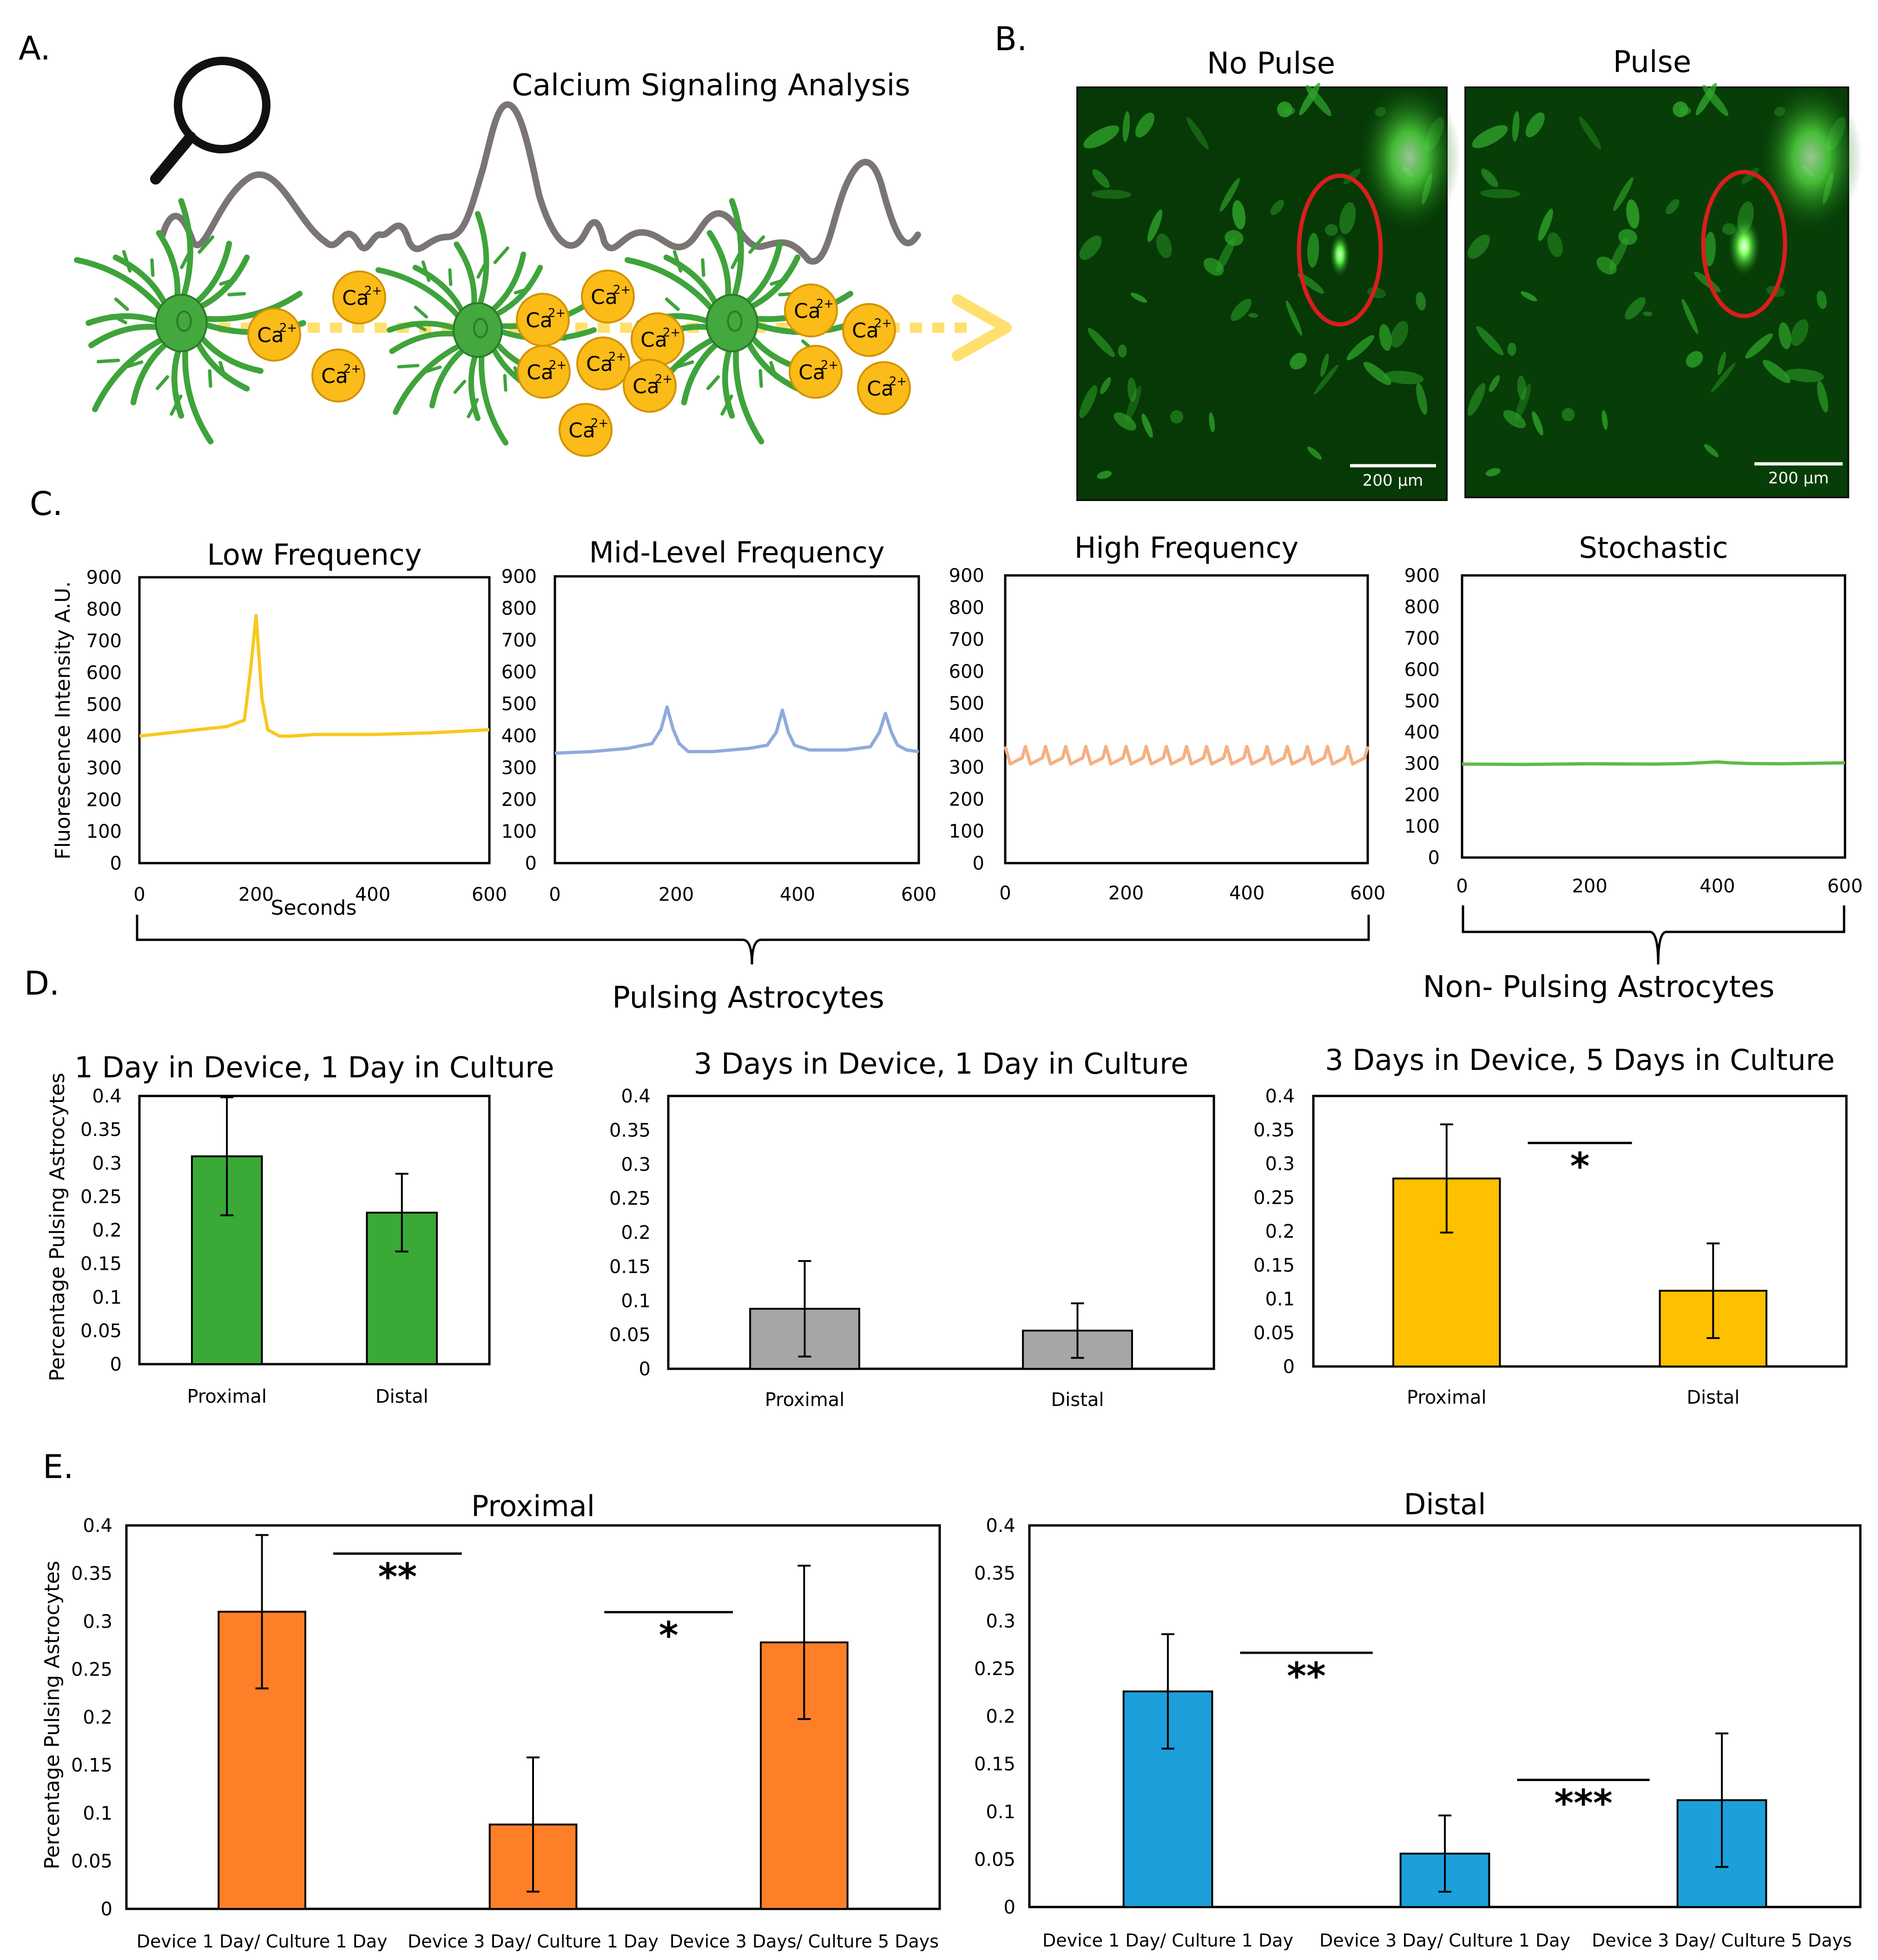  Describe the element at coordinates (397, 1577) in the screenshot. I see `significance-marker: **` at that location.